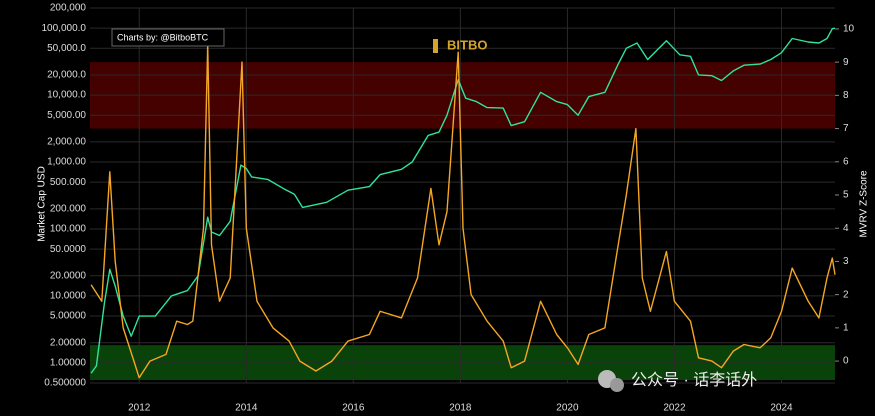 Image resolution: width=875 pixels, height=416 pixels. I want to click on y2-tick-label: 0, so click(846, 361).